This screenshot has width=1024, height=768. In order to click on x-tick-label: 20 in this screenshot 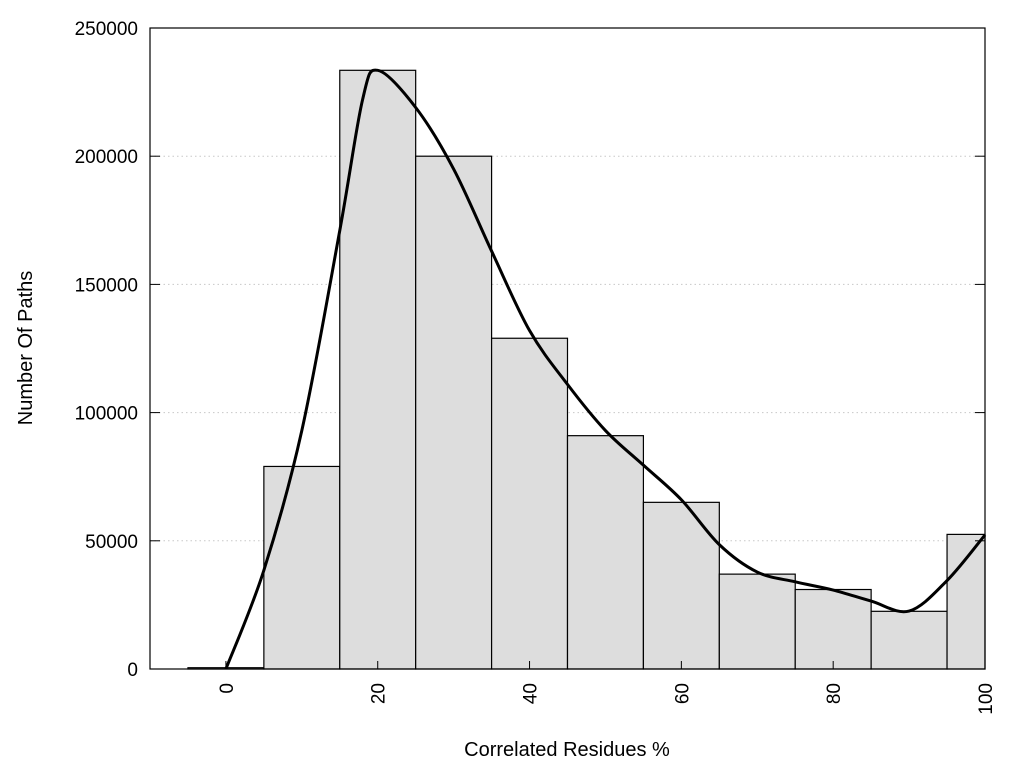, I will do `click(379, 693)`.